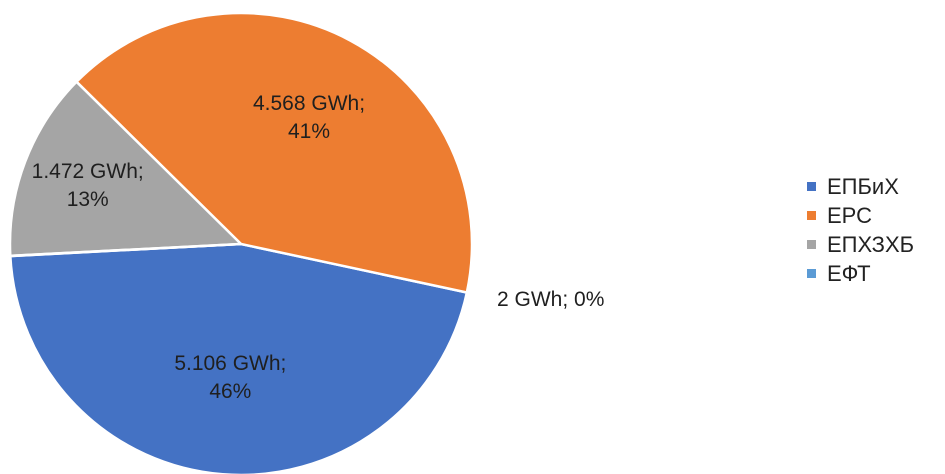  What do you see at coordinates (863, 186) in the screenshot?
I see `legend-label-epbih: ЕПБиХ` at bounding box center [863, 186].